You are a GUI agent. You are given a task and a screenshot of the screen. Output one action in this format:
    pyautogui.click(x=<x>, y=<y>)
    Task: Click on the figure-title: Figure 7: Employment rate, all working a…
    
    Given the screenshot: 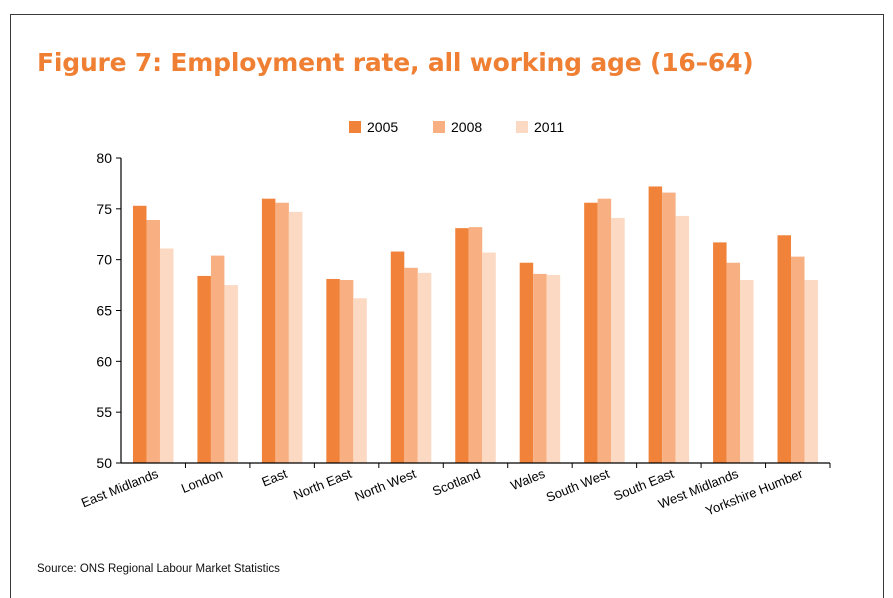 What is the action you would take?
    pyautogui.click(x=395, y=62)
    